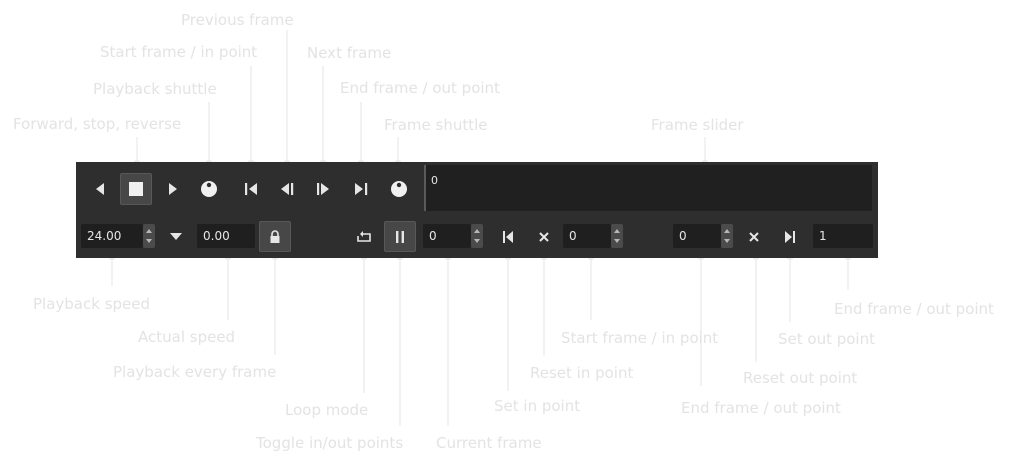  What do you see at coordinates (537, 406) in the screenshot?
I see `label-set-in-point: Set in point` at bounding box center [537, 406].